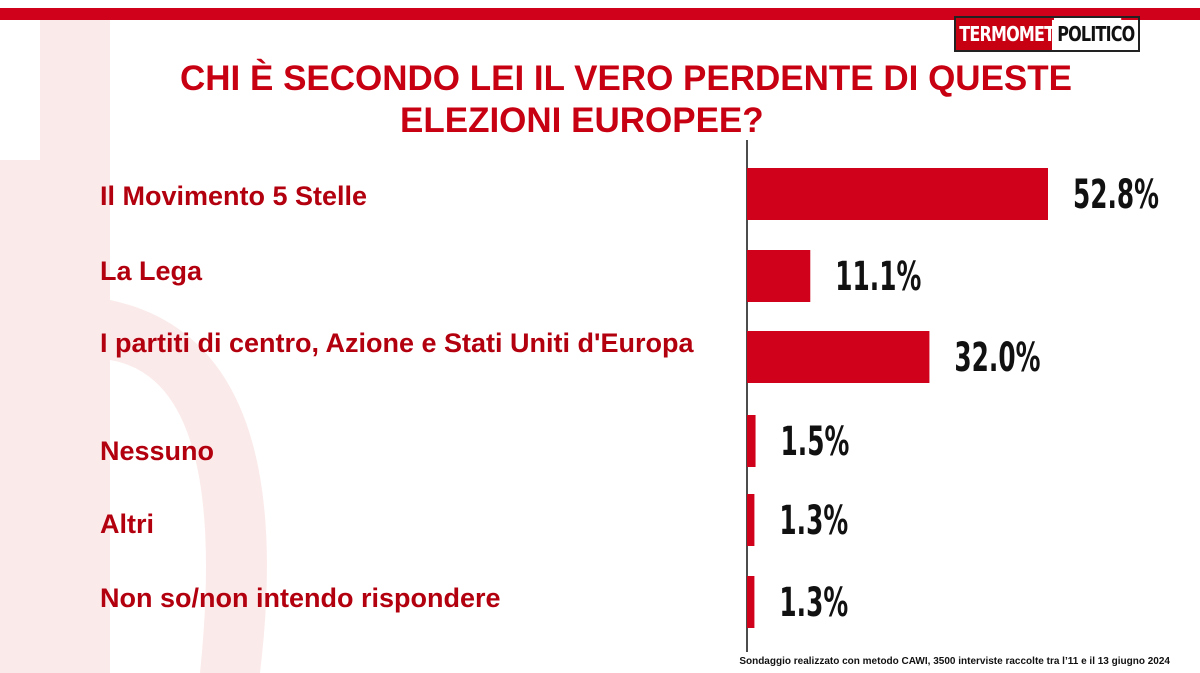 The width and height of the screenshot is (1200, 673). What do you see at coordinates (997, 357) in the screenshot?
I see `data-label: 32.0%` at bounding box center [997, 357].